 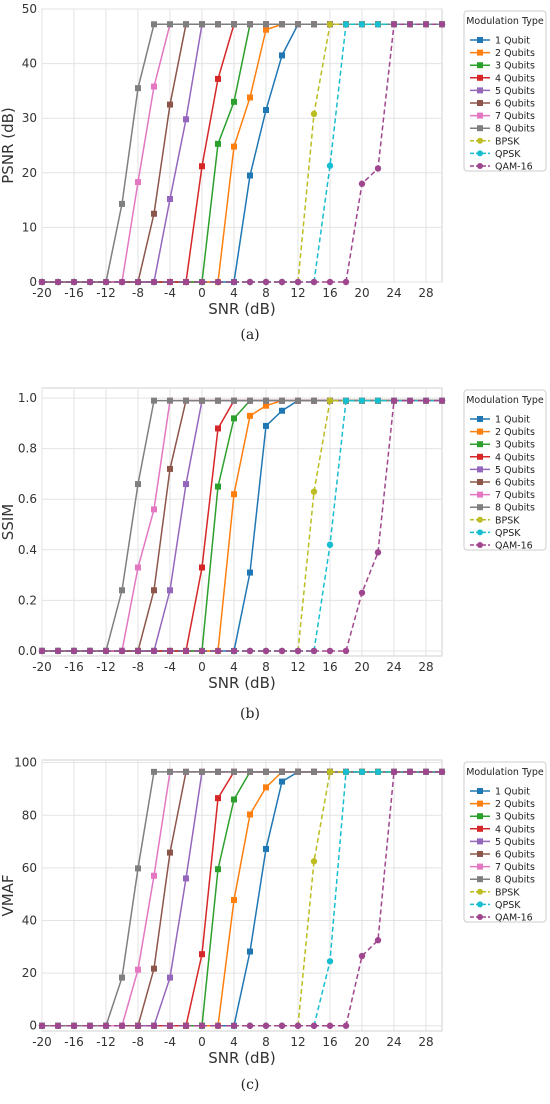 What do you see at coordinates (515, 829) in the screenshot?
I see `legend-label: 4 Qubits` at bounding box center [515, 829].